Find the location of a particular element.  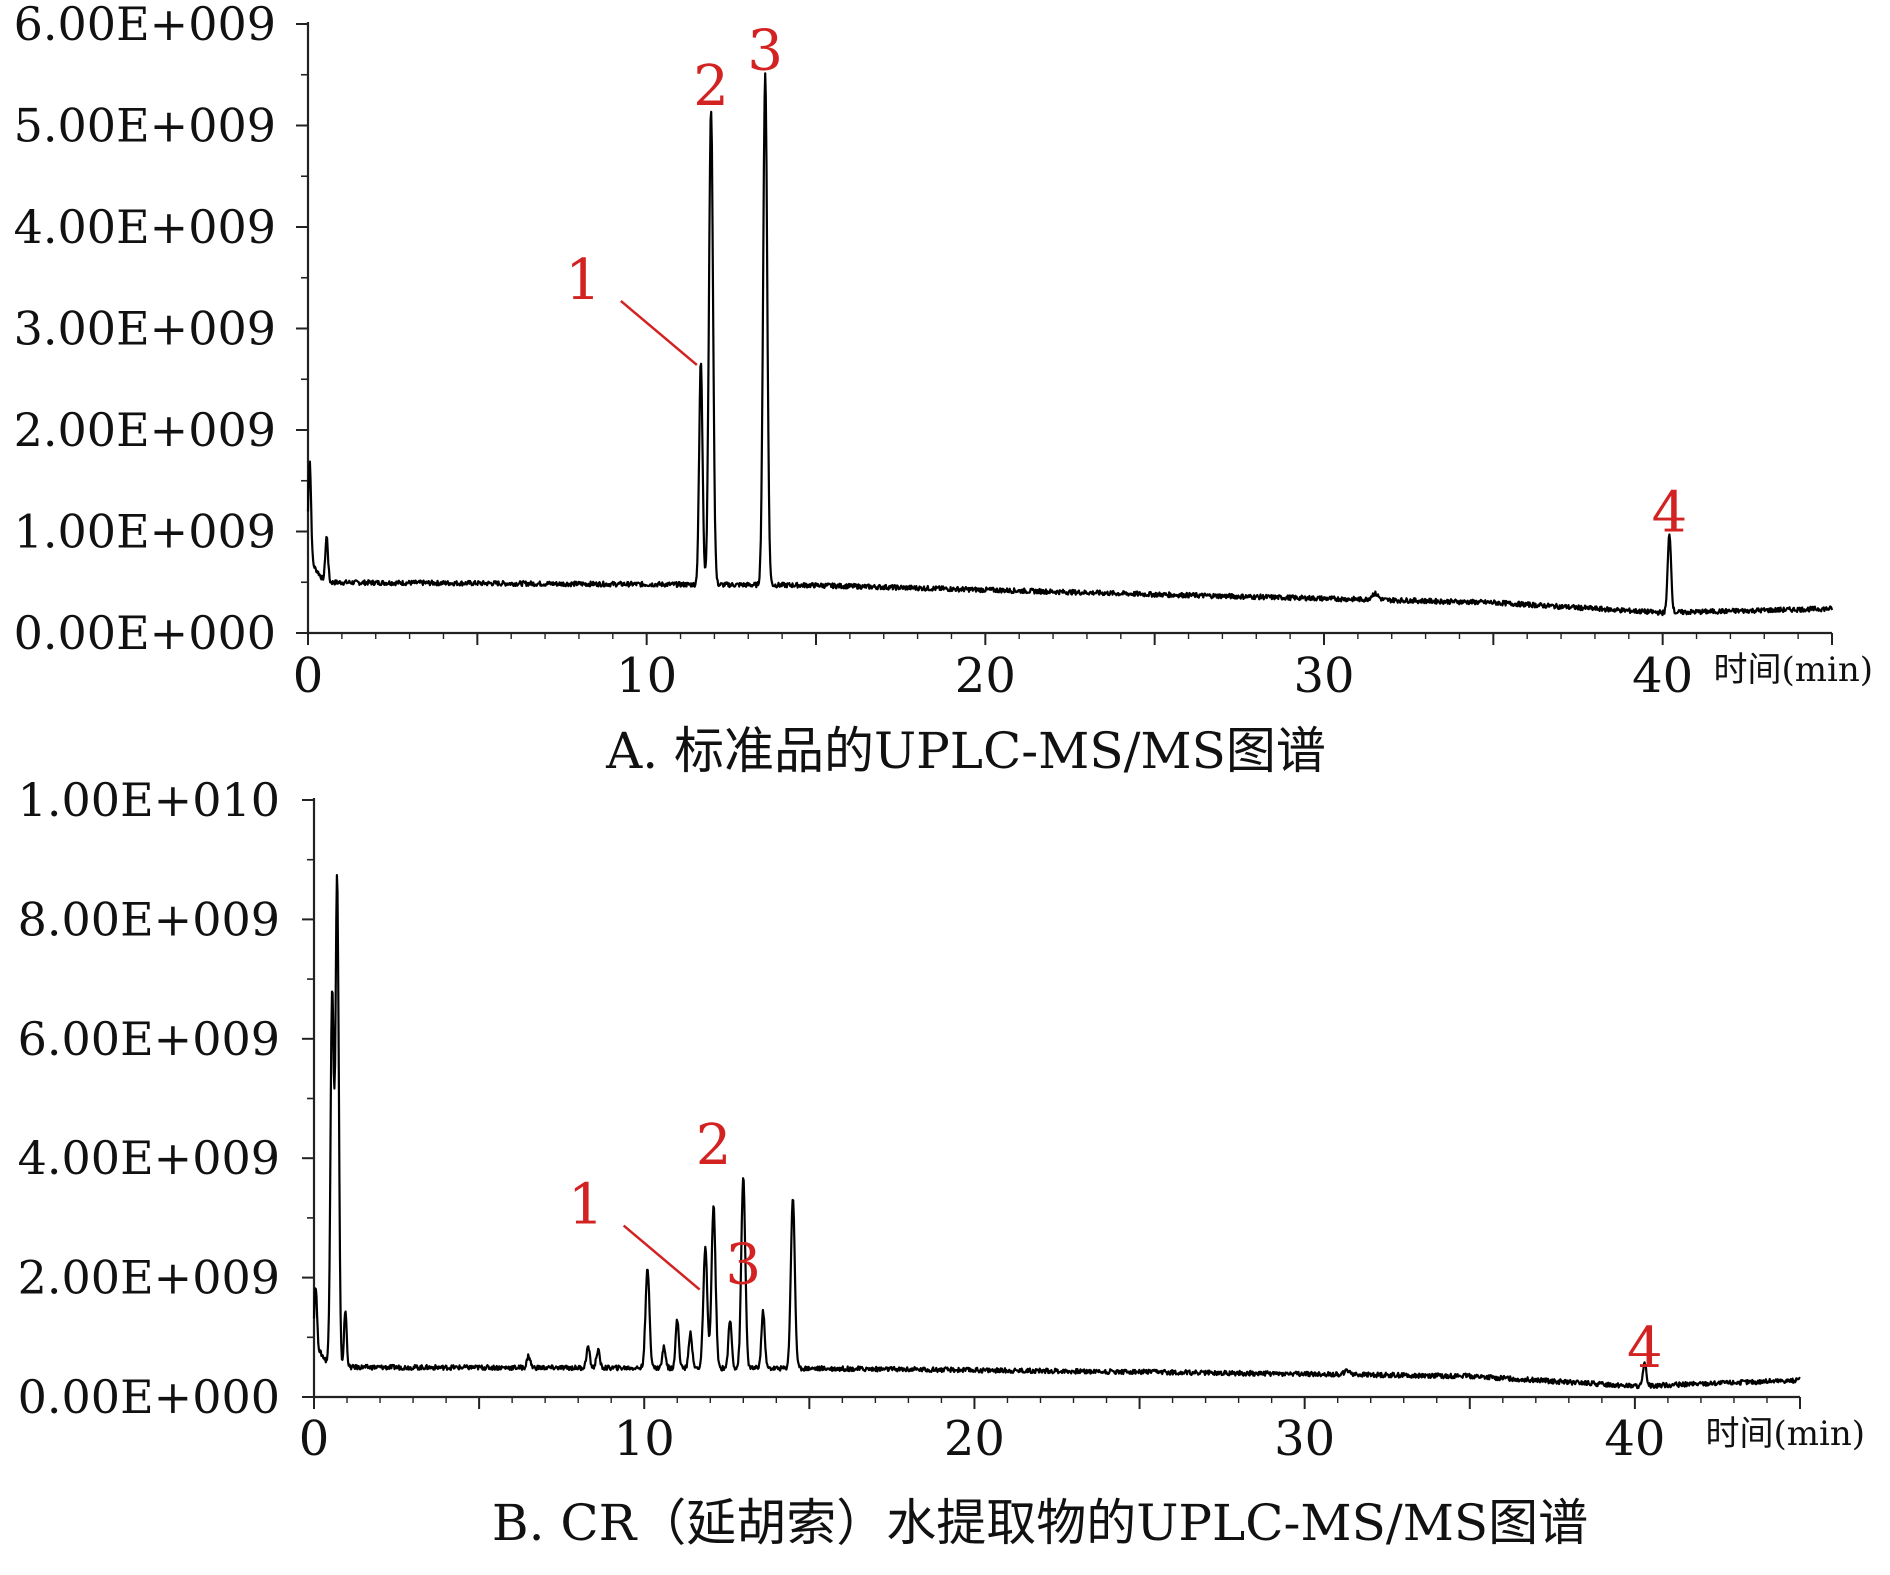

y-tick-label: 5.00E+009 is located at coordinates (145, 126).